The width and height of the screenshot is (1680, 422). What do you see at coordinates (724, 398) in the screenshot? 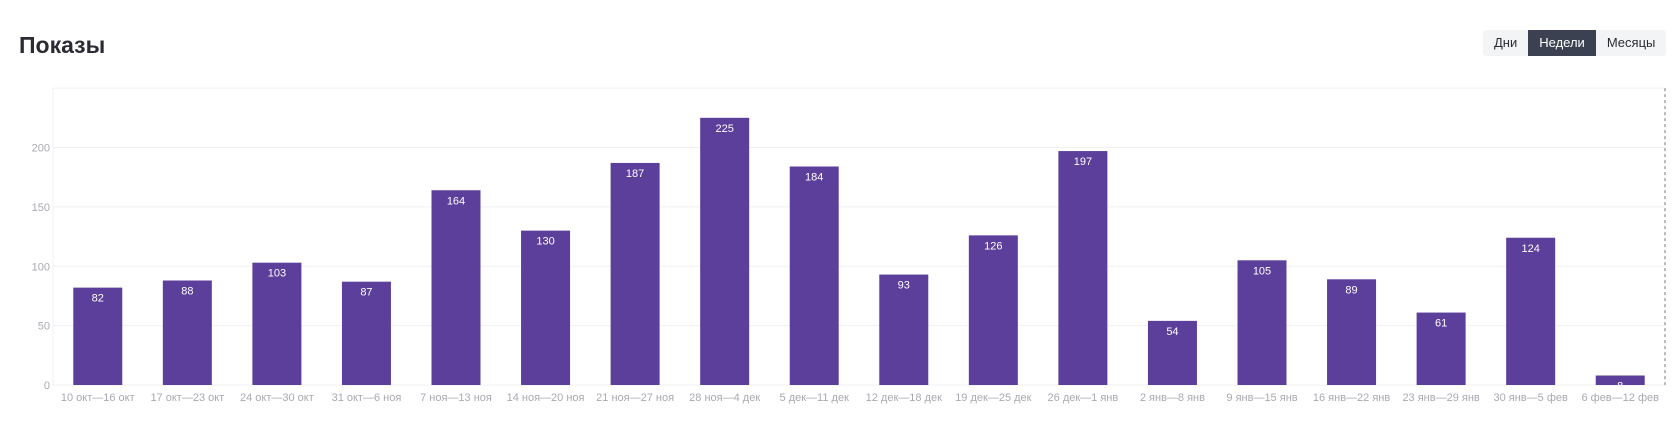
I see `x-tick-label: 28 ноя—4 дек` at bounding box center [724, 398].